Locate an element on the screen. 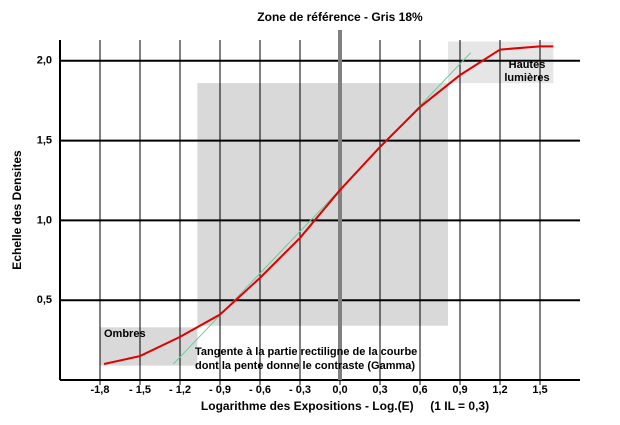 The height and width of the screenshot is (425, 620). x-tick-label: 1,2 is located at coordinates (499, 390).